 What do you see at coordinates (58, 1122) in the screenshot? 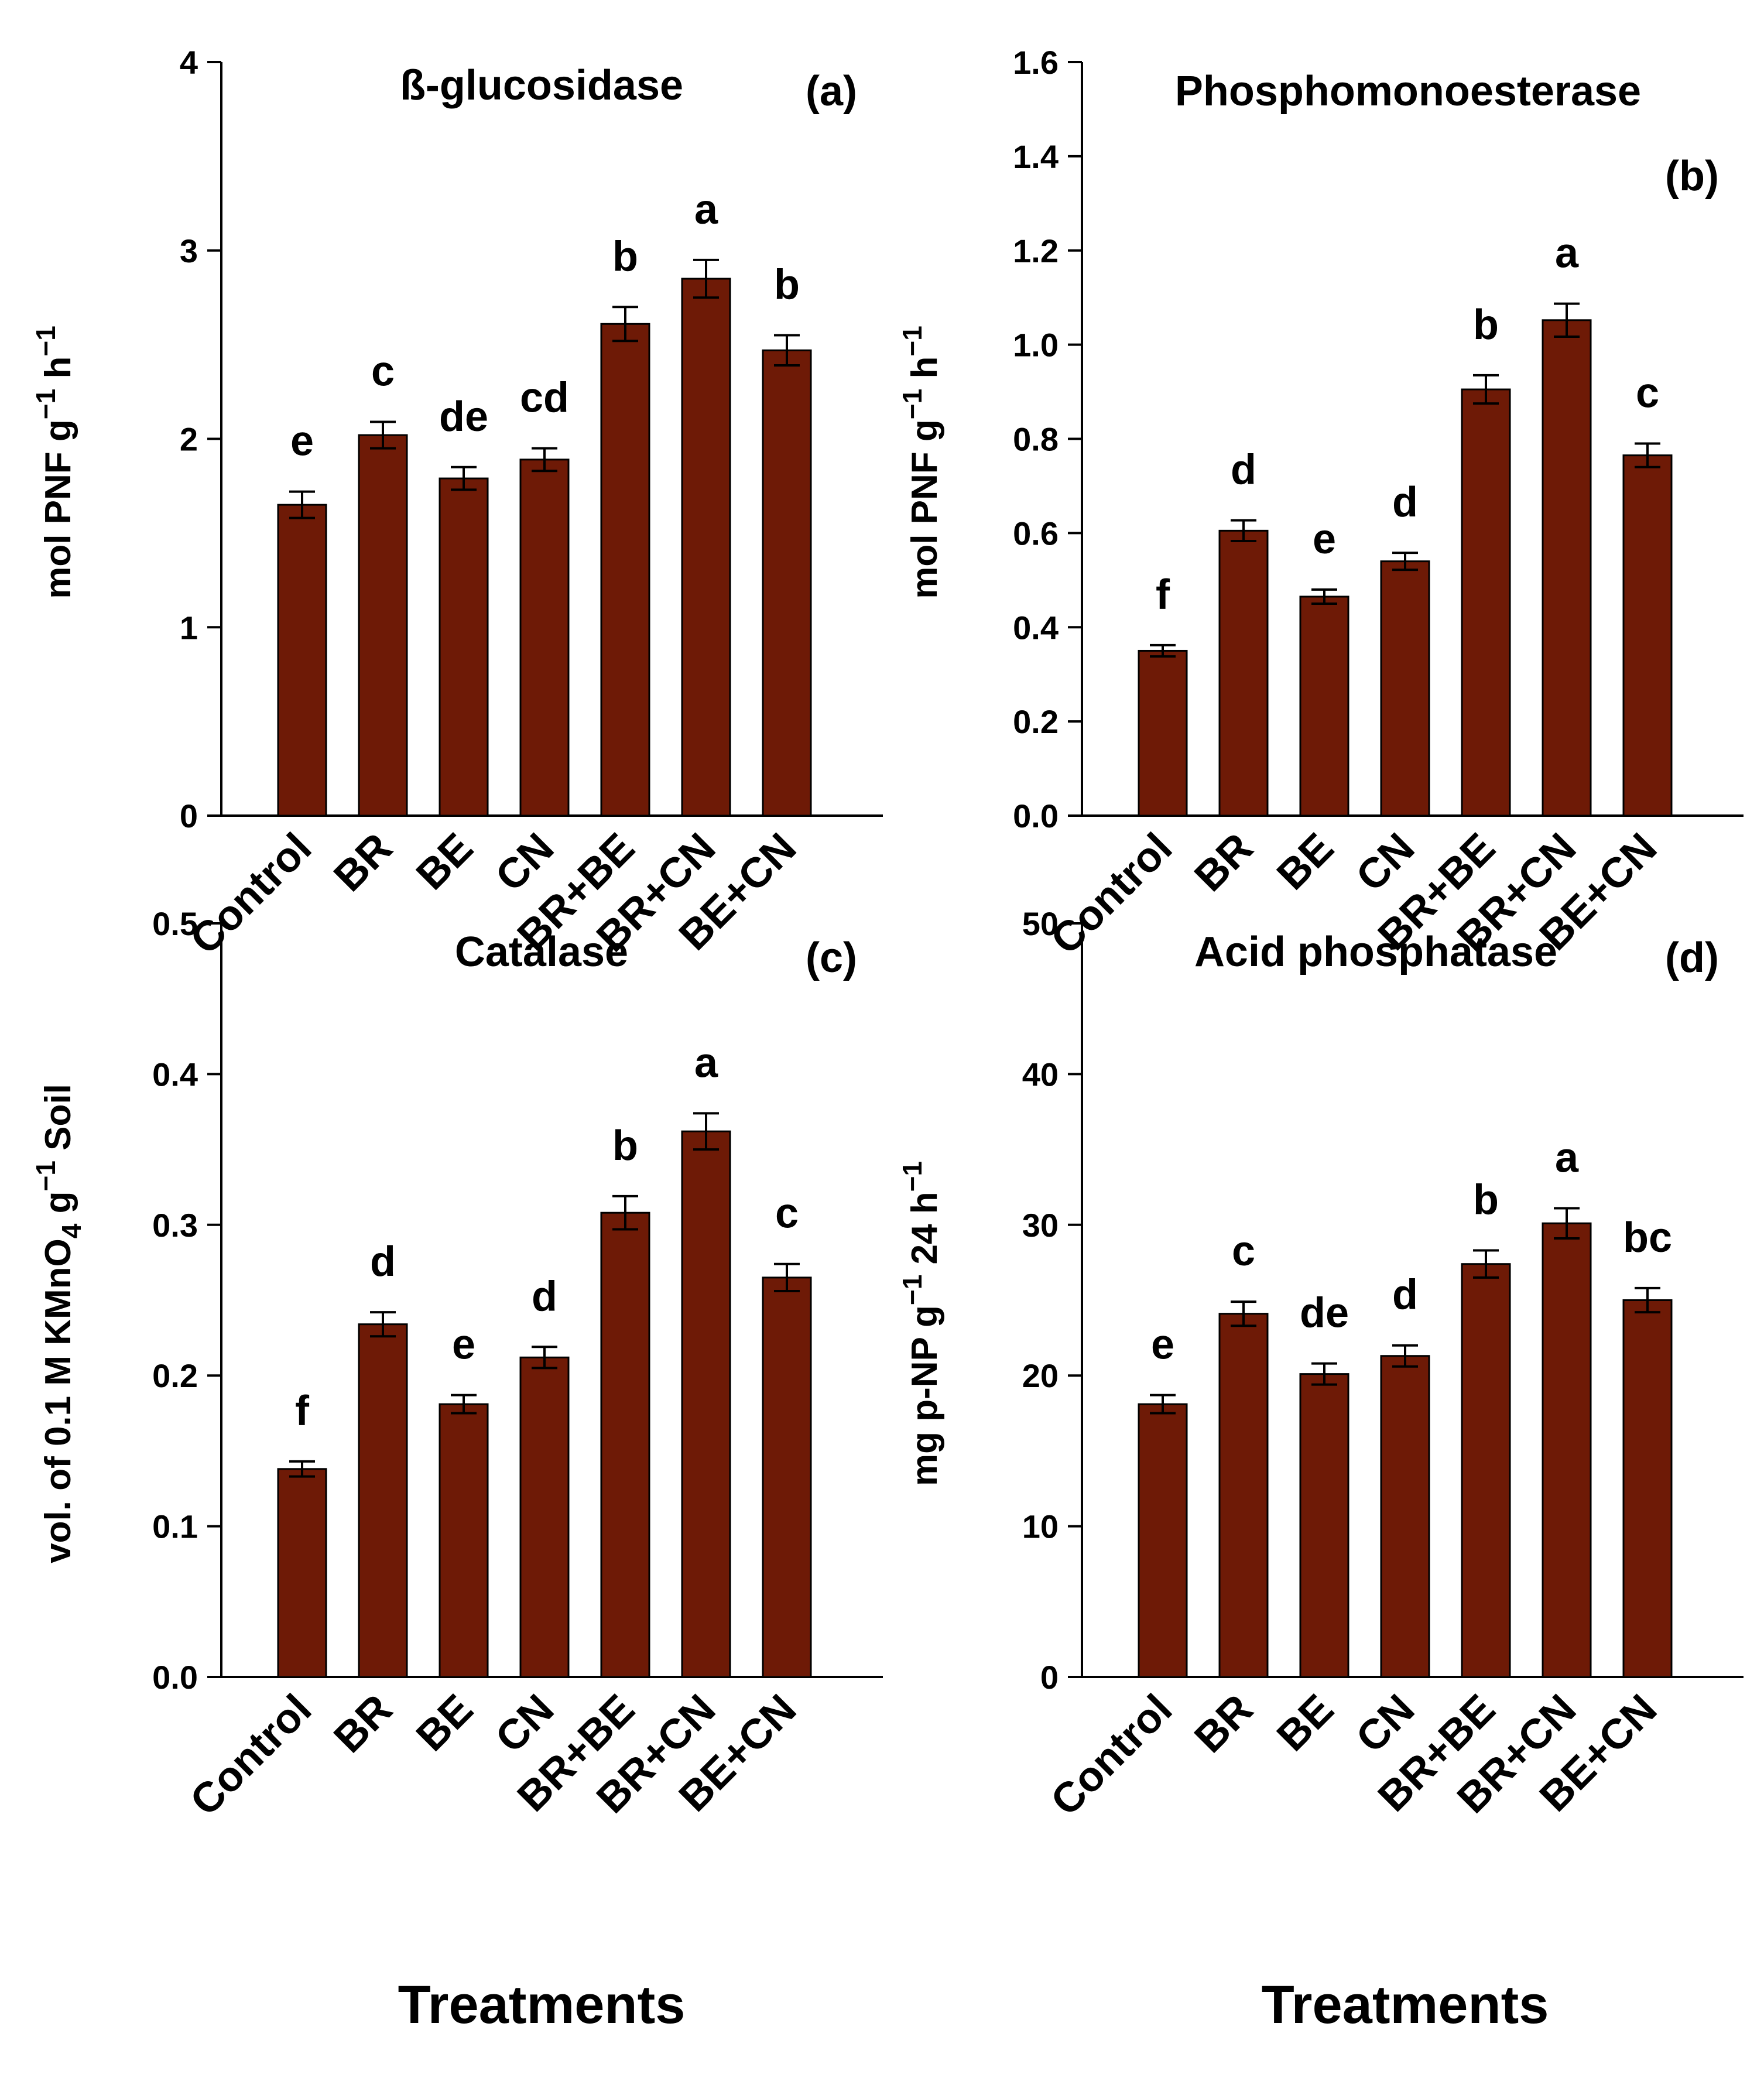
I see `y-axis-label-part: Soil` at bounding box center [58, 1122].